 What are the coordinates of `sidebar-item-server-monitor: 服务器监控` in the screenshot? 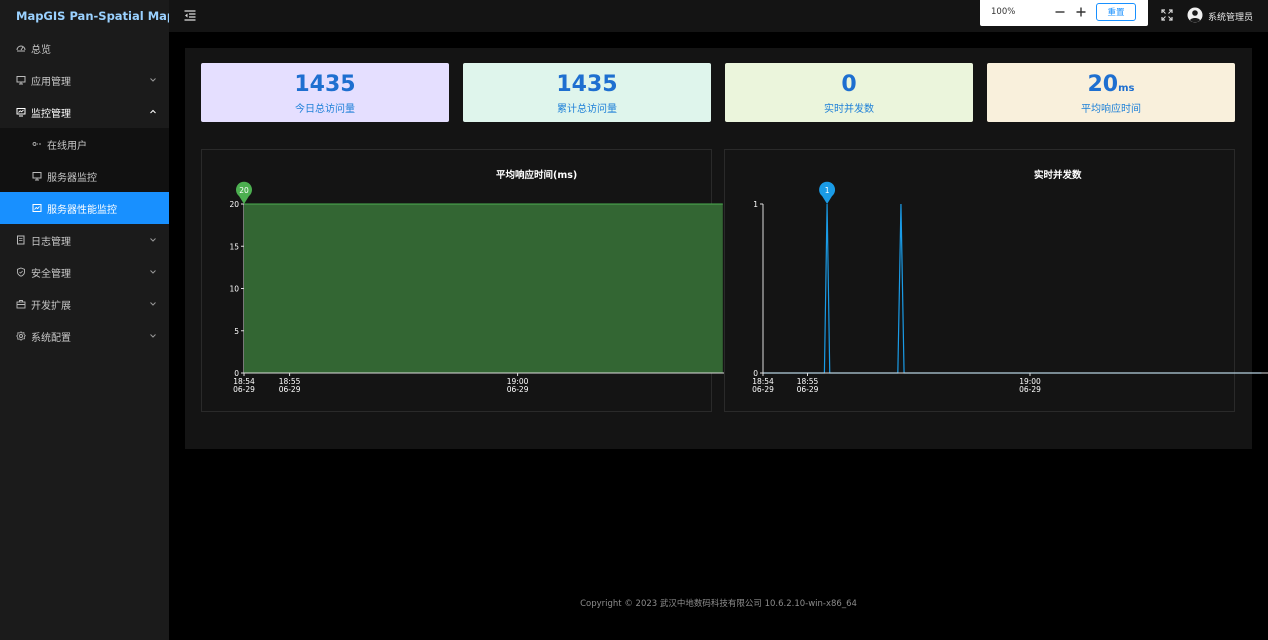 It's located at (84, 176).